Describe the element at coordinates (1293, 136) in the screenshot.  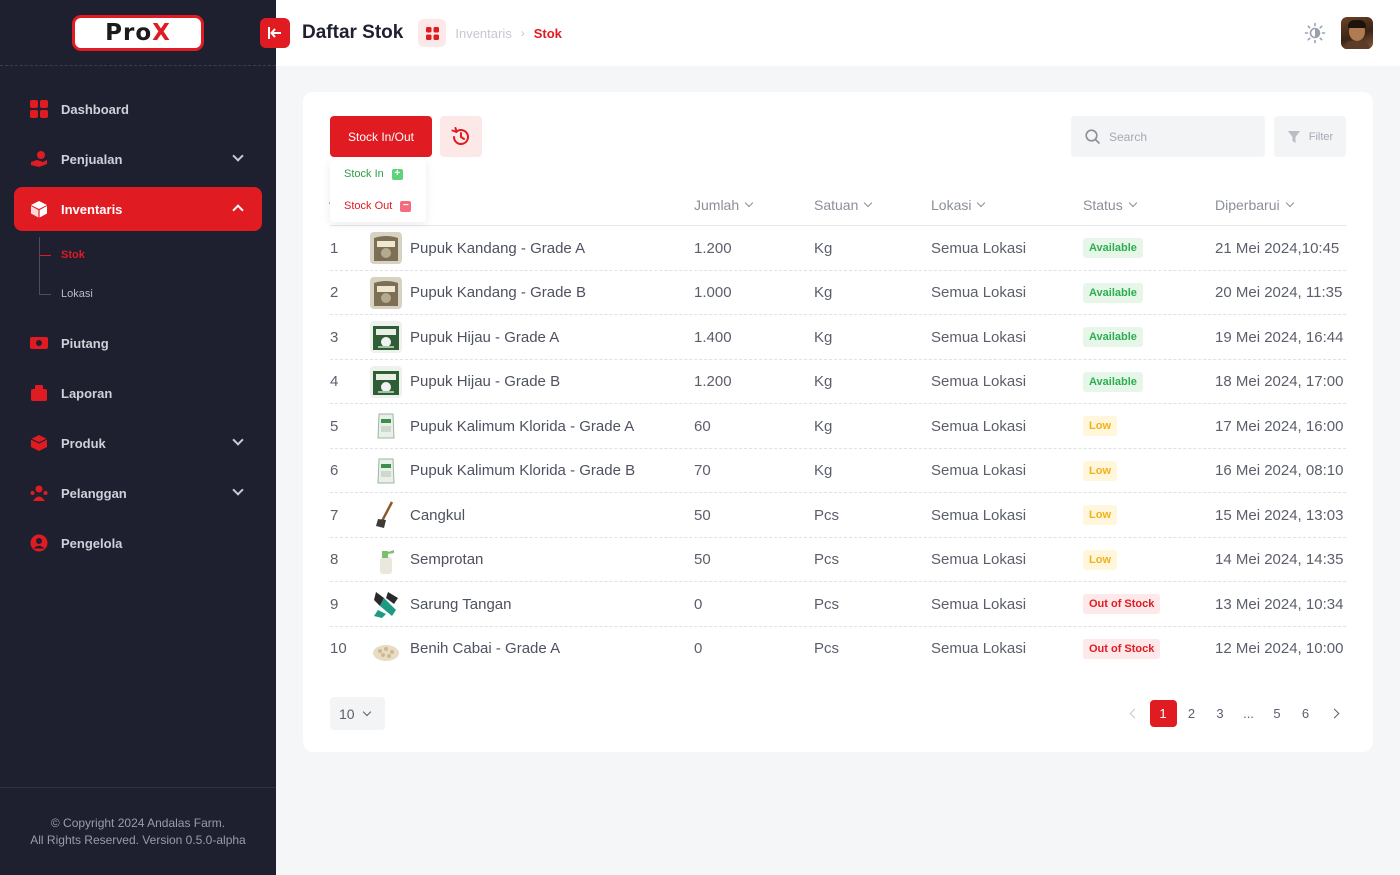
I see `filter-icon` at that location.